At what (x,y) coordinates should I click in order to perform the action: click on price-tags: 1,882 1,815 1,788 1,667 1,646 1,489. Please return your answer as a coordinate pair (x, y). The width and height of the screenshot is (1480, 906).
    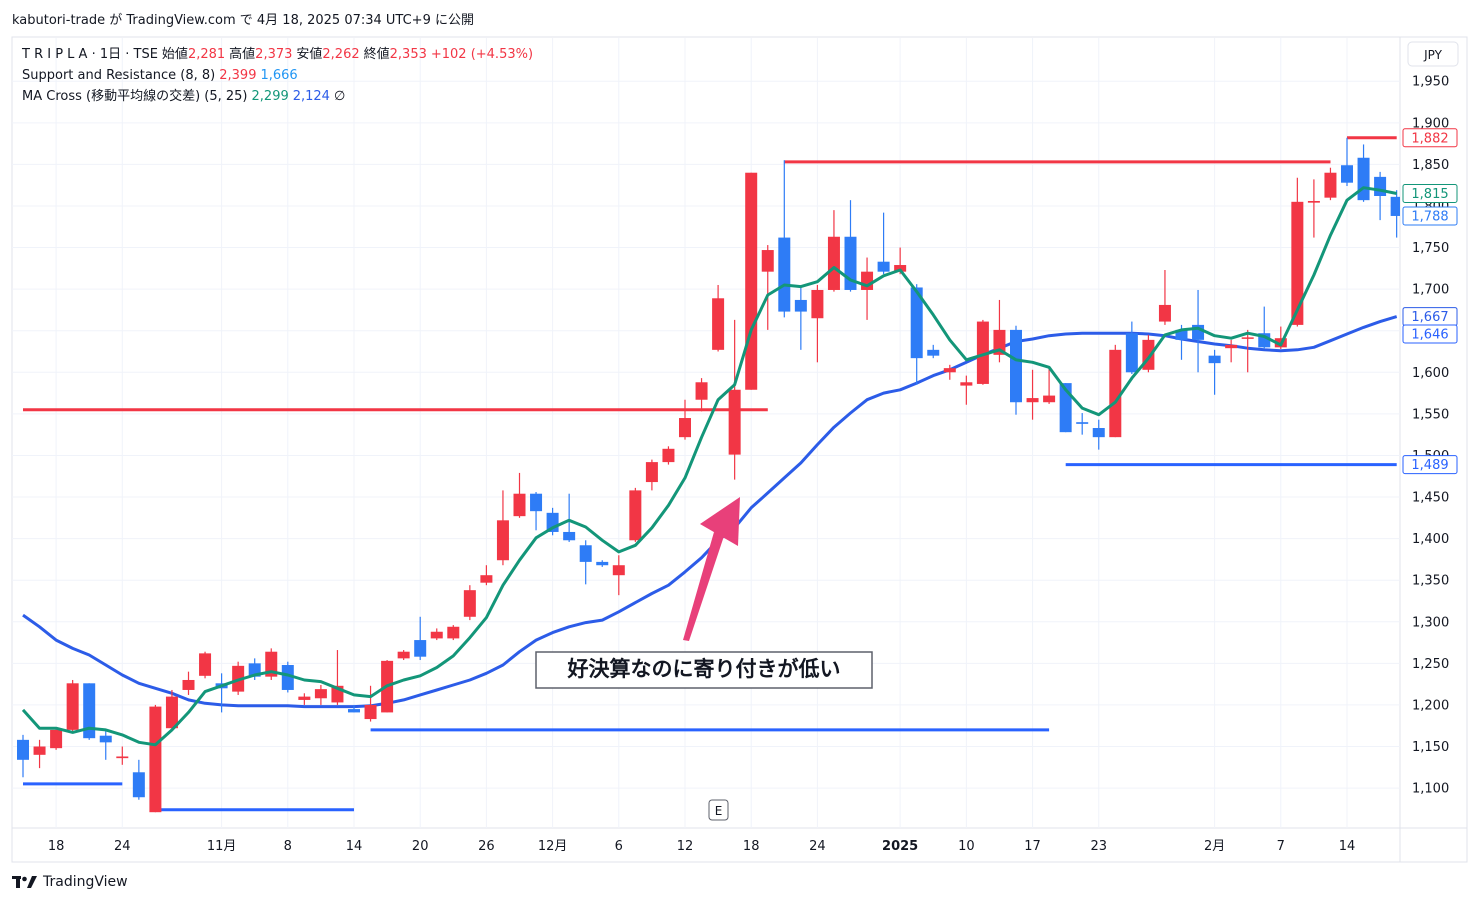
    Looking at the image, I should click on (1430, 301).